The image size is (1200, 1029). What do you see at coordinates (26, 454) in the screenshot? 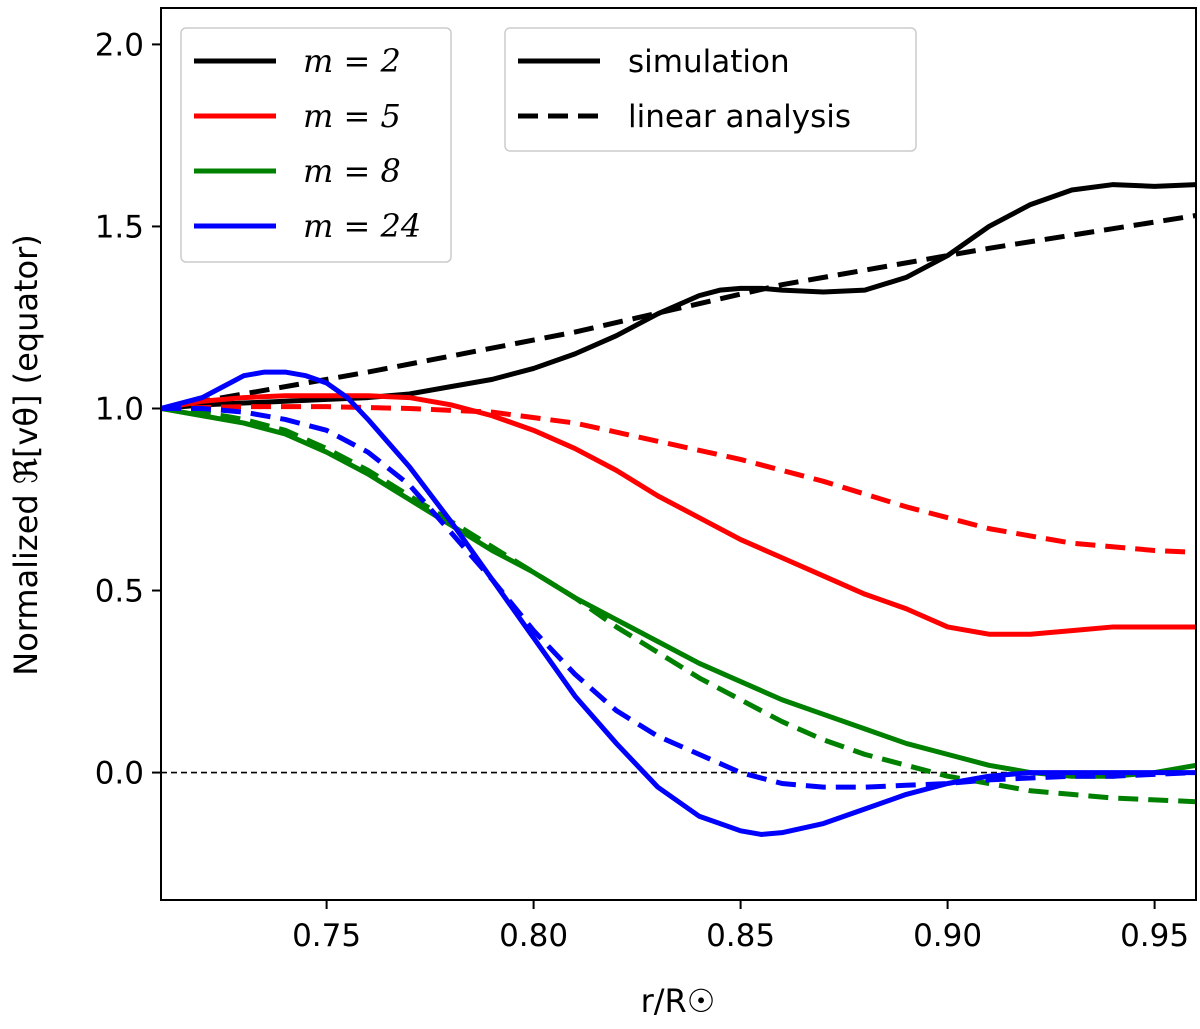
I see `y-axis-label: Normalized ℜ[vθ] (equator)` at bounding box center [26, 454].